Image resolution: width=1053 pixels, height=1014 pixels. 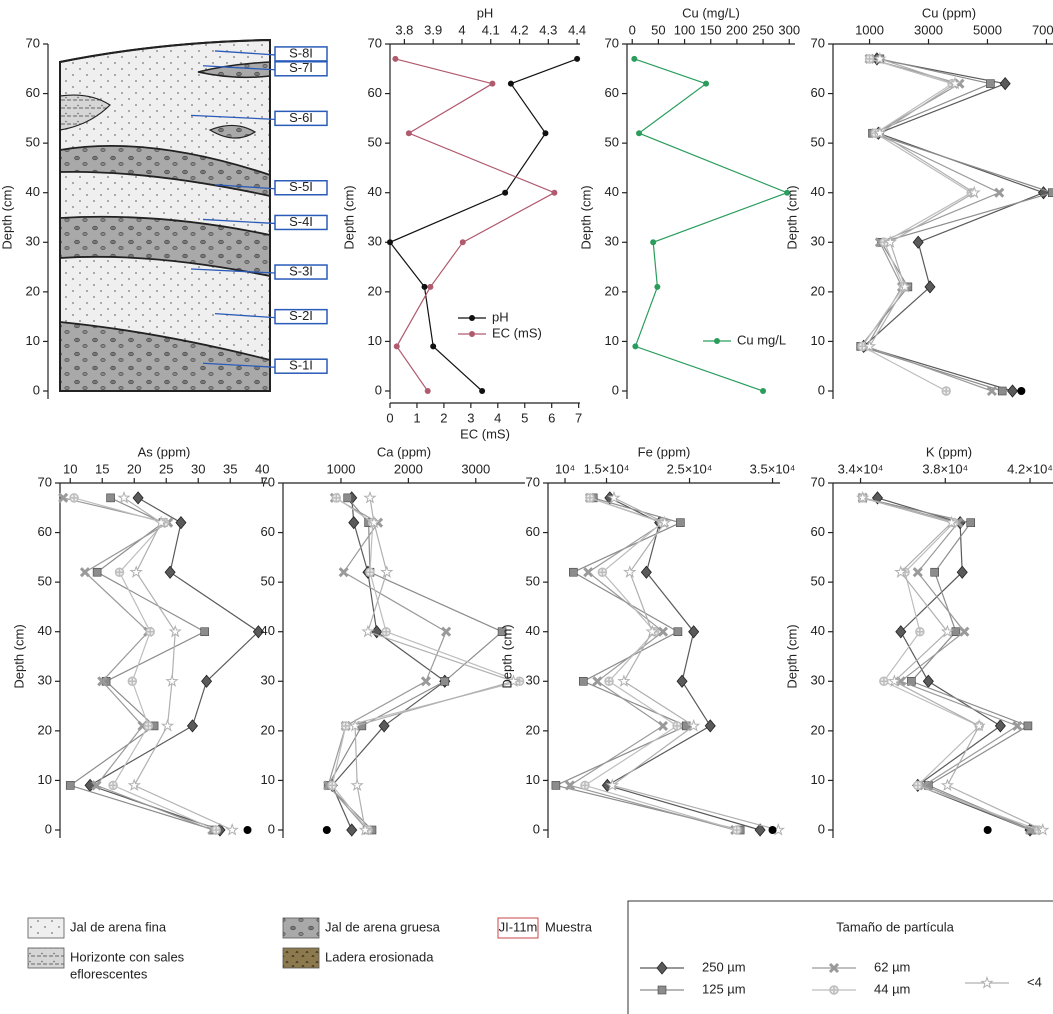 I want to click on sample-label: S-3I, so click(x=301, y=270).